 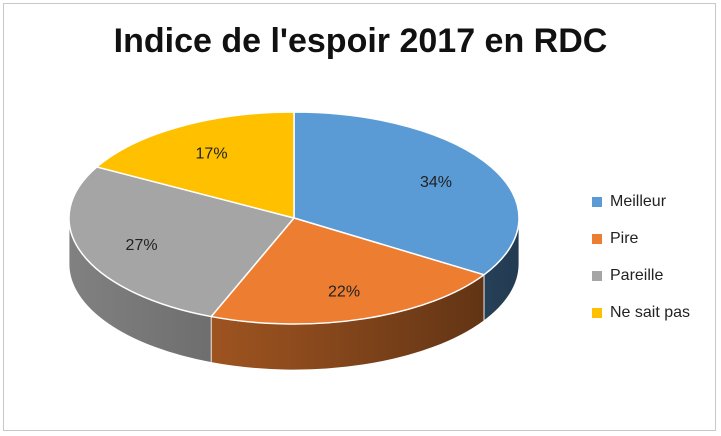 What do you see at coordinates (195, 165) in the screenshot?
I see `slice-ne-sait-pas` at bounding box center [195, 165].